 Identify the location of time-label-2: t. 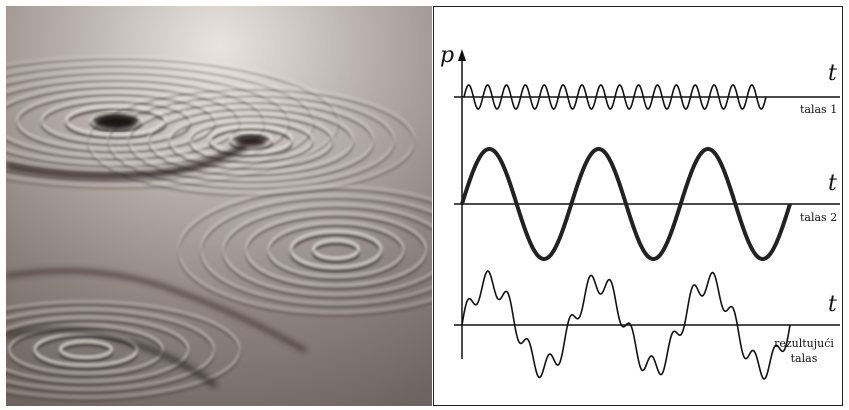
(832, 183).